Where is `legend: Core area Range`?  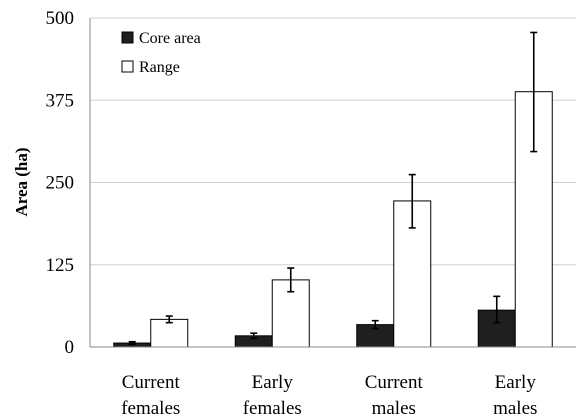
legend: Core area Range is located at coordinates (161, 53).